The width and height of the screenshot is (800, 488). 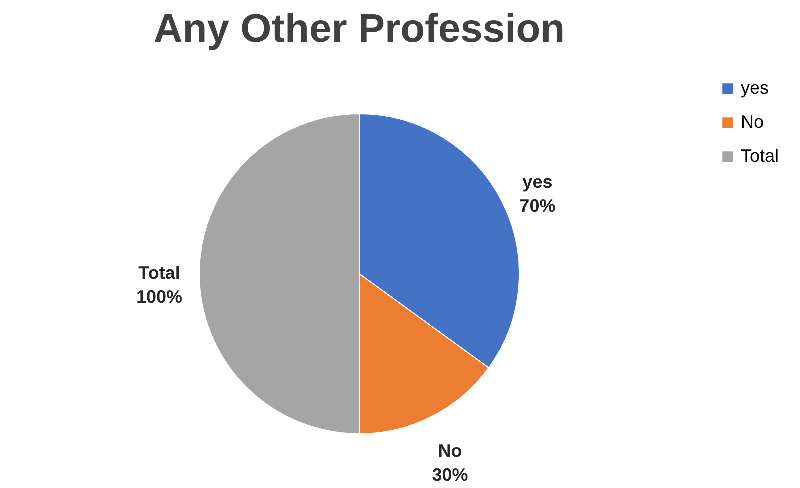 What do you see at coordinates (538, 206) in the screenshot?
I see `data-label: 70%` at bounding box center [538, 206].